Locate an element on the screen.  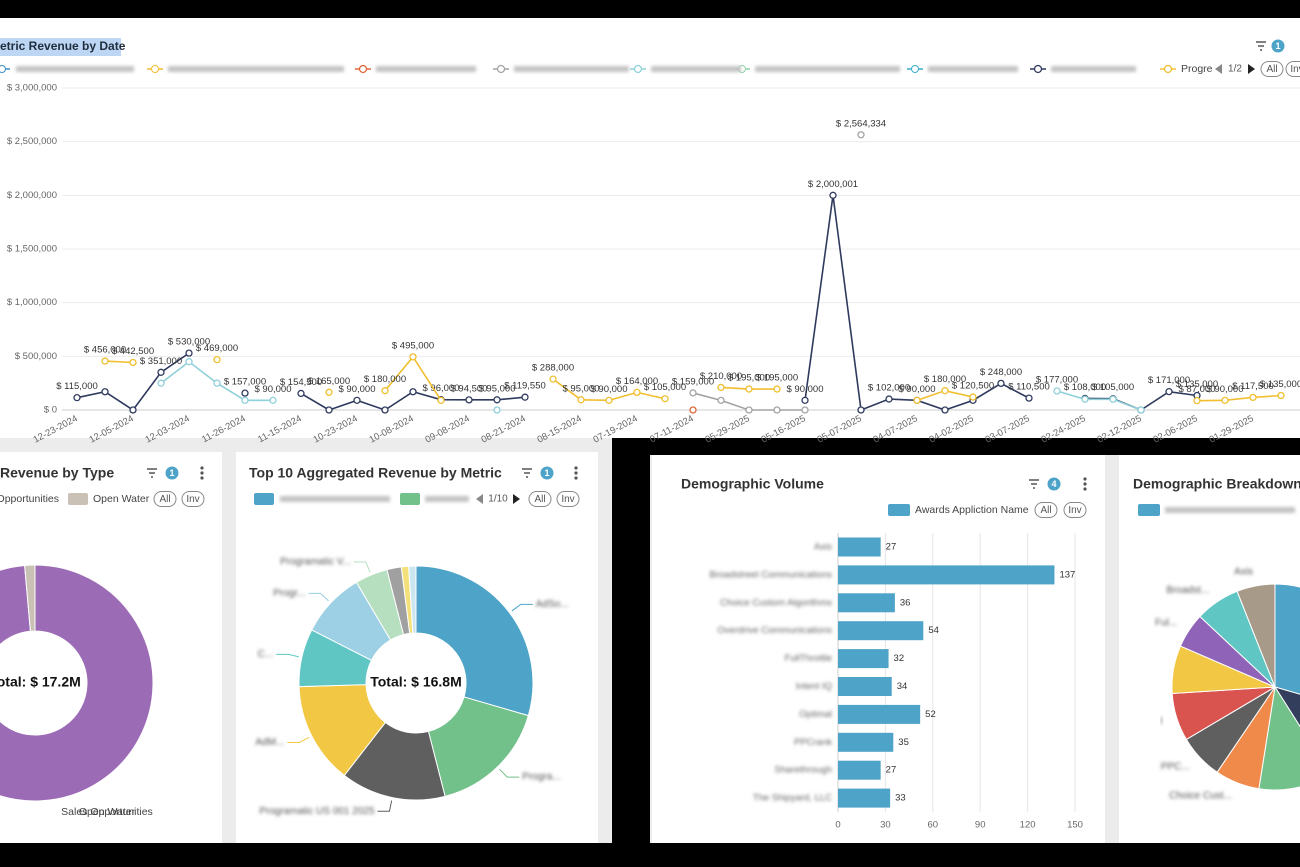
data-label: $ 117,500 is located at coordinates (1253, 386).